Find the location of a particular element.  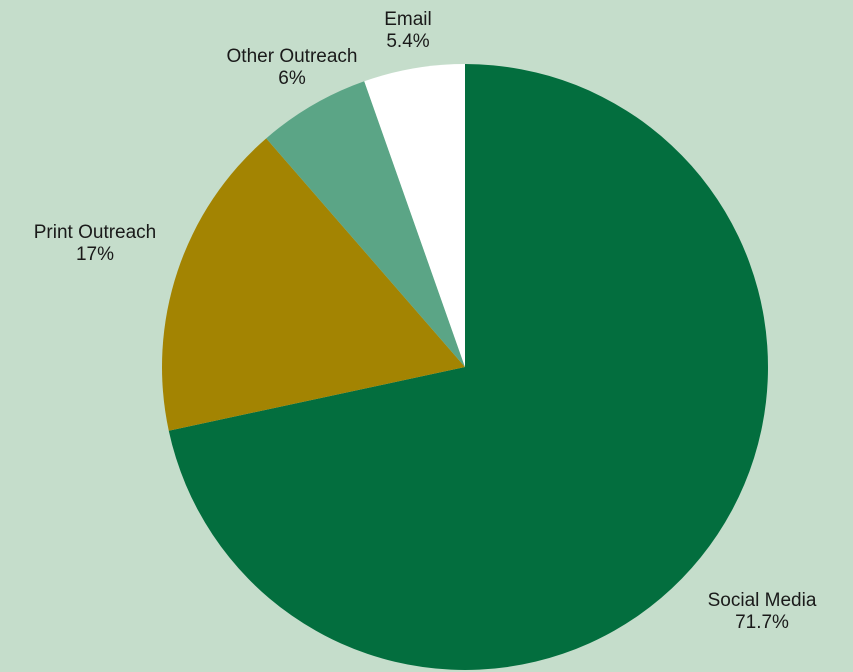

slice-label-print-outreach: Print Outreach is located at coordinates (95, 232).